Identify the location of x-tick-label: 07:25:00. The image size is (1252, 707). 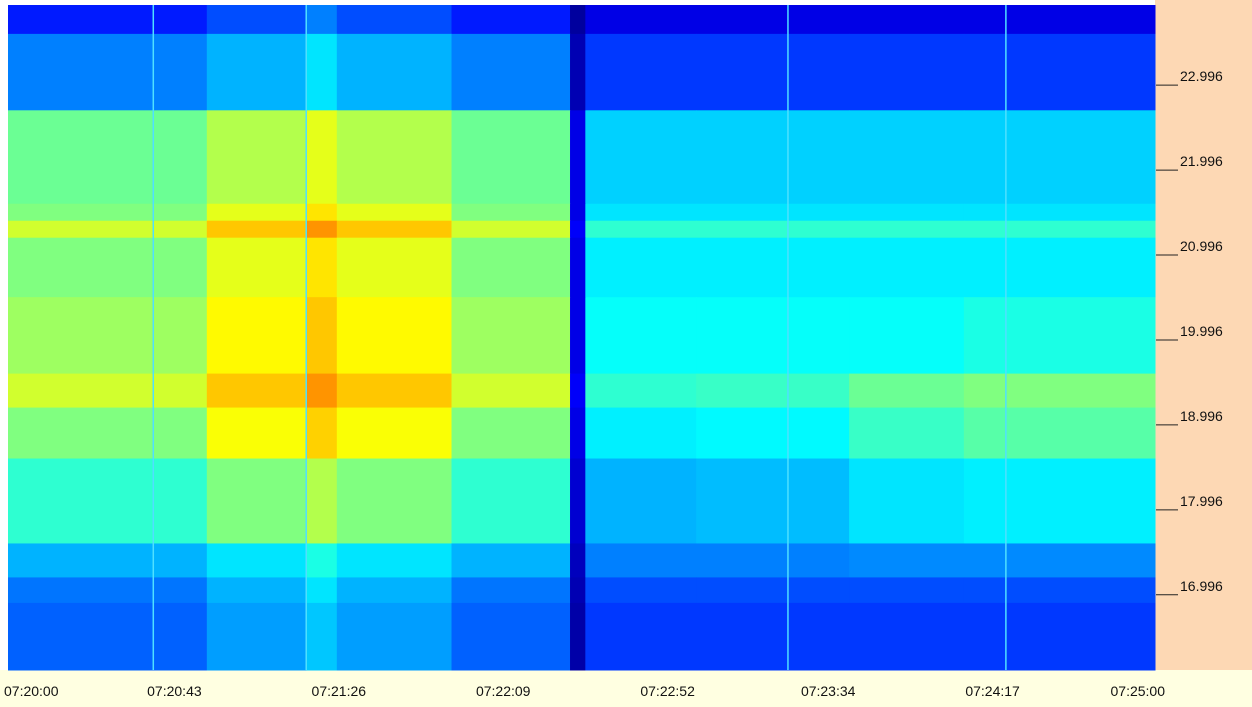
(1138, 691).